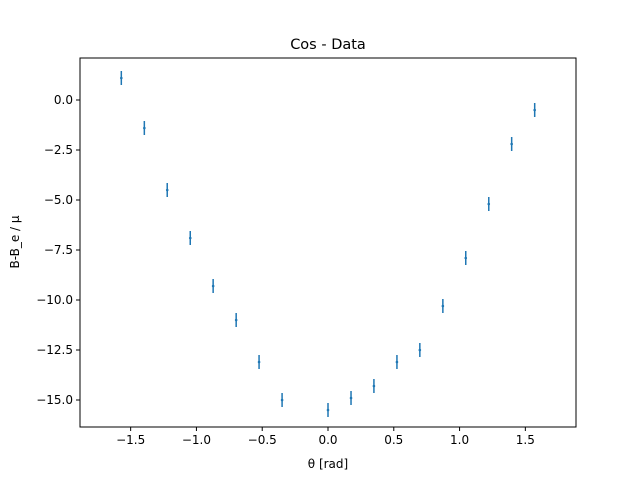 This screenshot has height=480, width=640. Describe the element at coordinates (63, 100) in the screenshot. I see `y-tick-label: 0.0` at that location.